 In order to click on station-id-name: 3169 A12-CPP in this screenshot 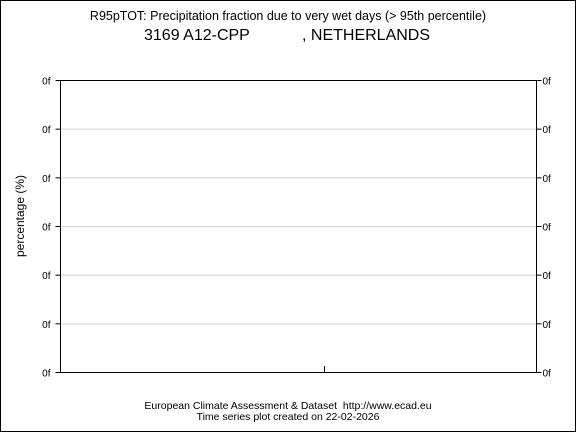, I will do `click(197, 36)`.